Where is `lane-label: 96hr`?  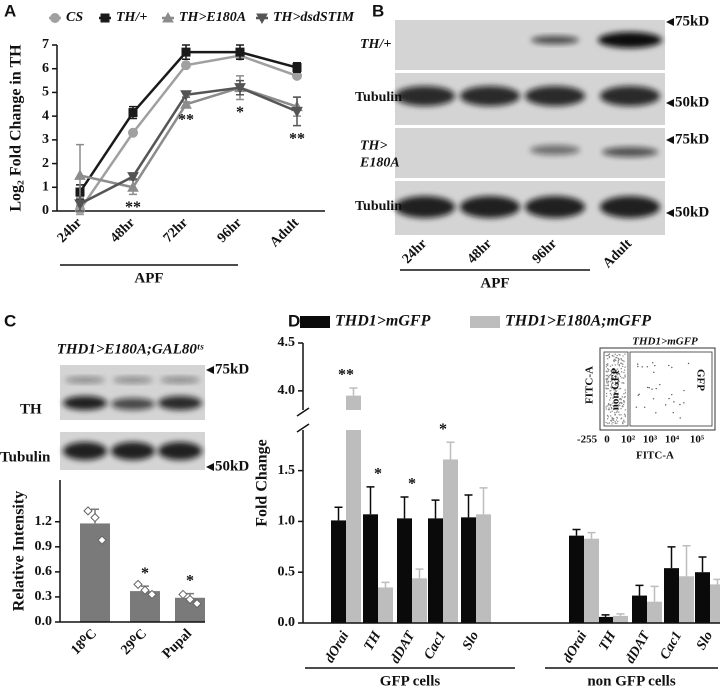
lane-label: 96hr is located at coordinates (545, 251).